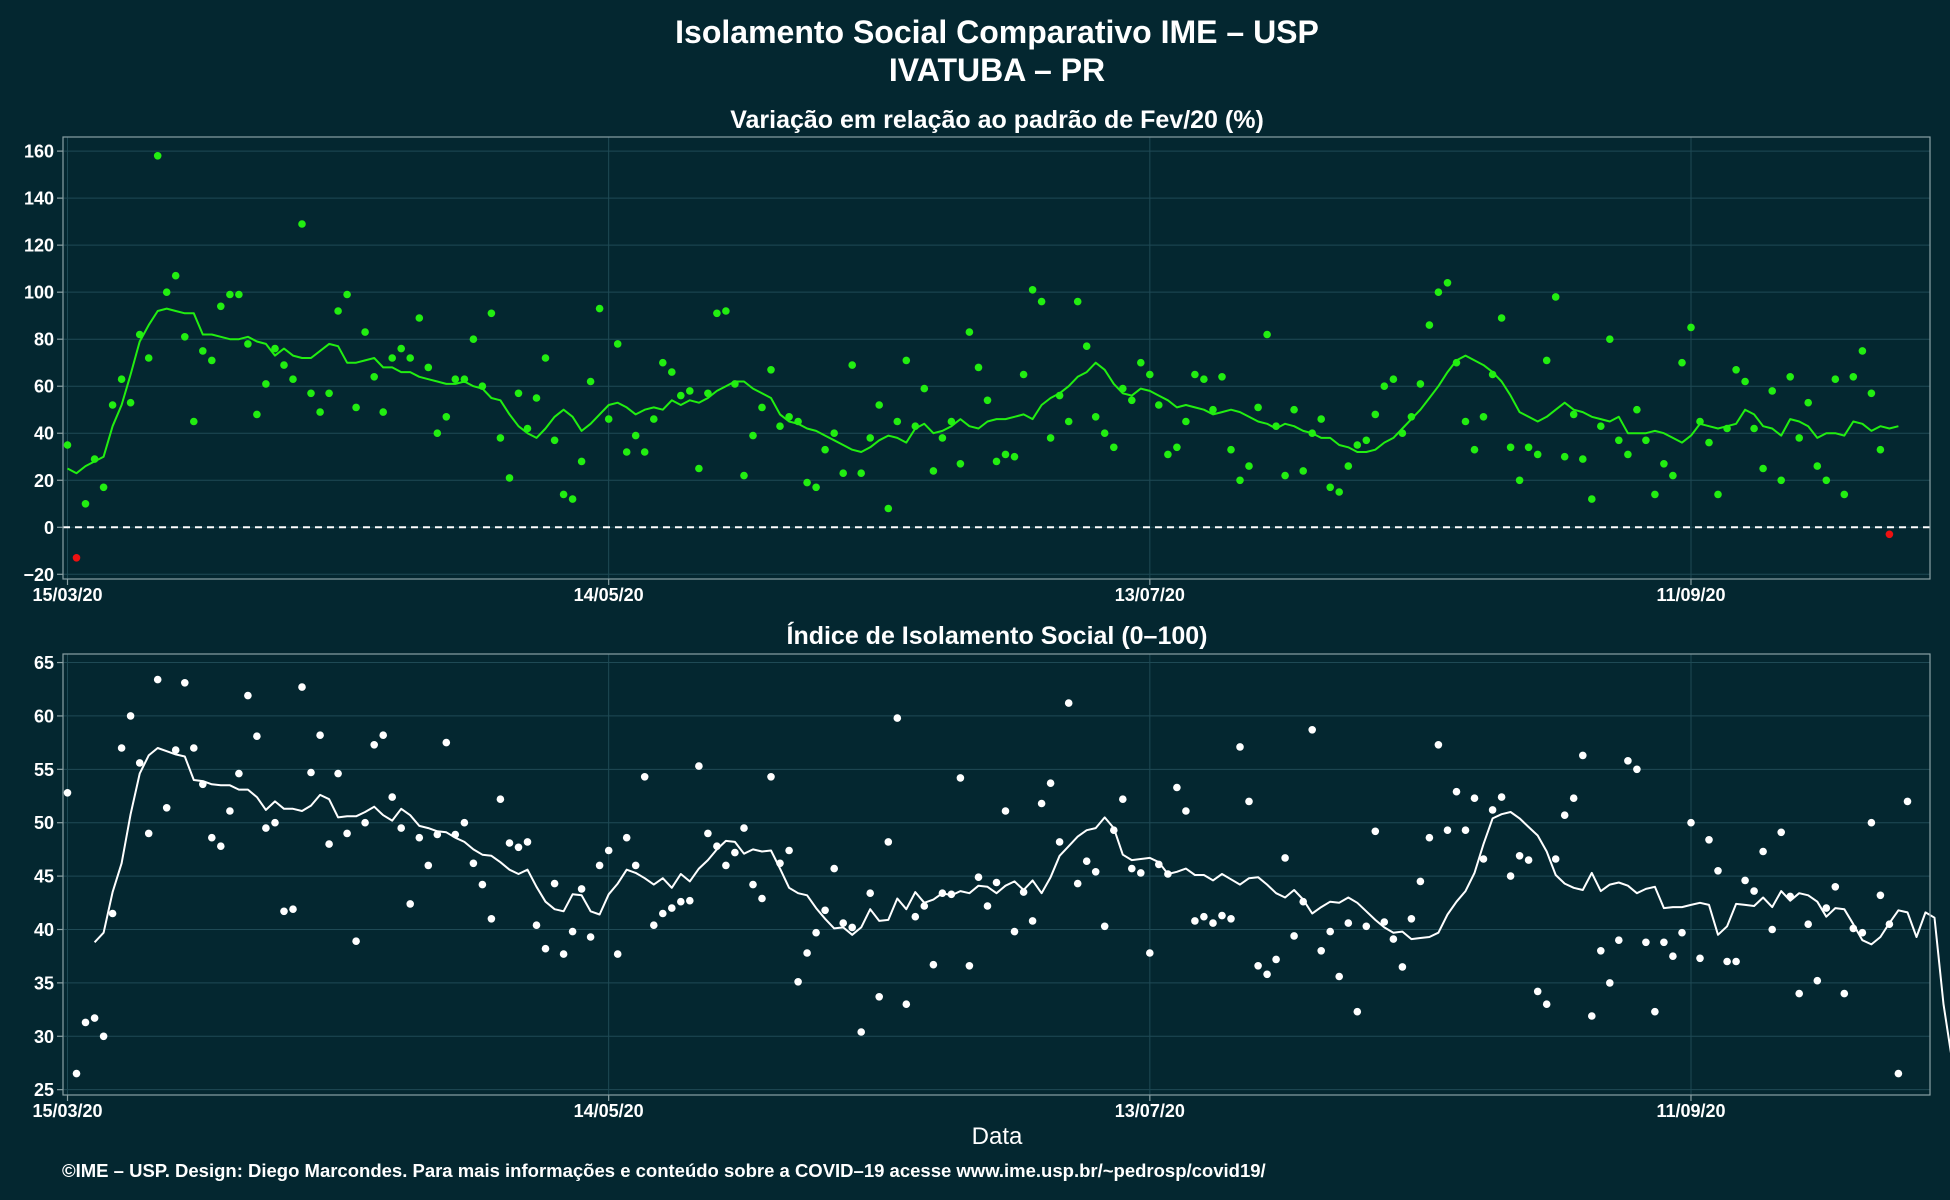  Describe the element at coordinates (1690, 595) in the screenshot. I see `variation-x-tick-label: 11/09/20` at that location.